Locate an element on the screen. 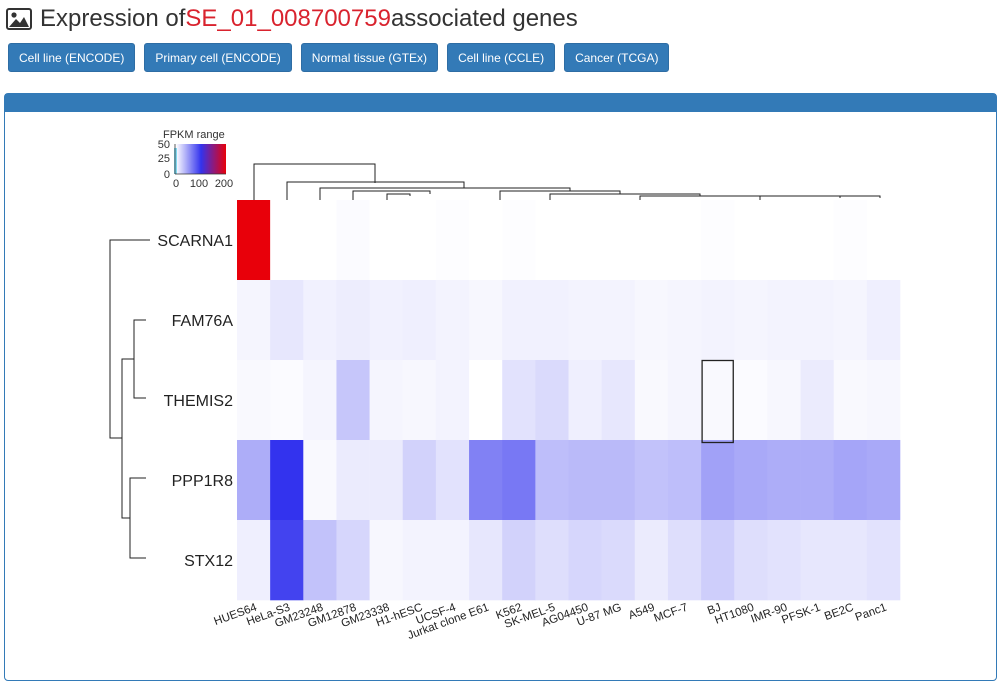 This screenshot has height=687, width=1000. tab-normal-tissue-gtex: Normal tissue (GTEx) is located at coordinates (369, 57).